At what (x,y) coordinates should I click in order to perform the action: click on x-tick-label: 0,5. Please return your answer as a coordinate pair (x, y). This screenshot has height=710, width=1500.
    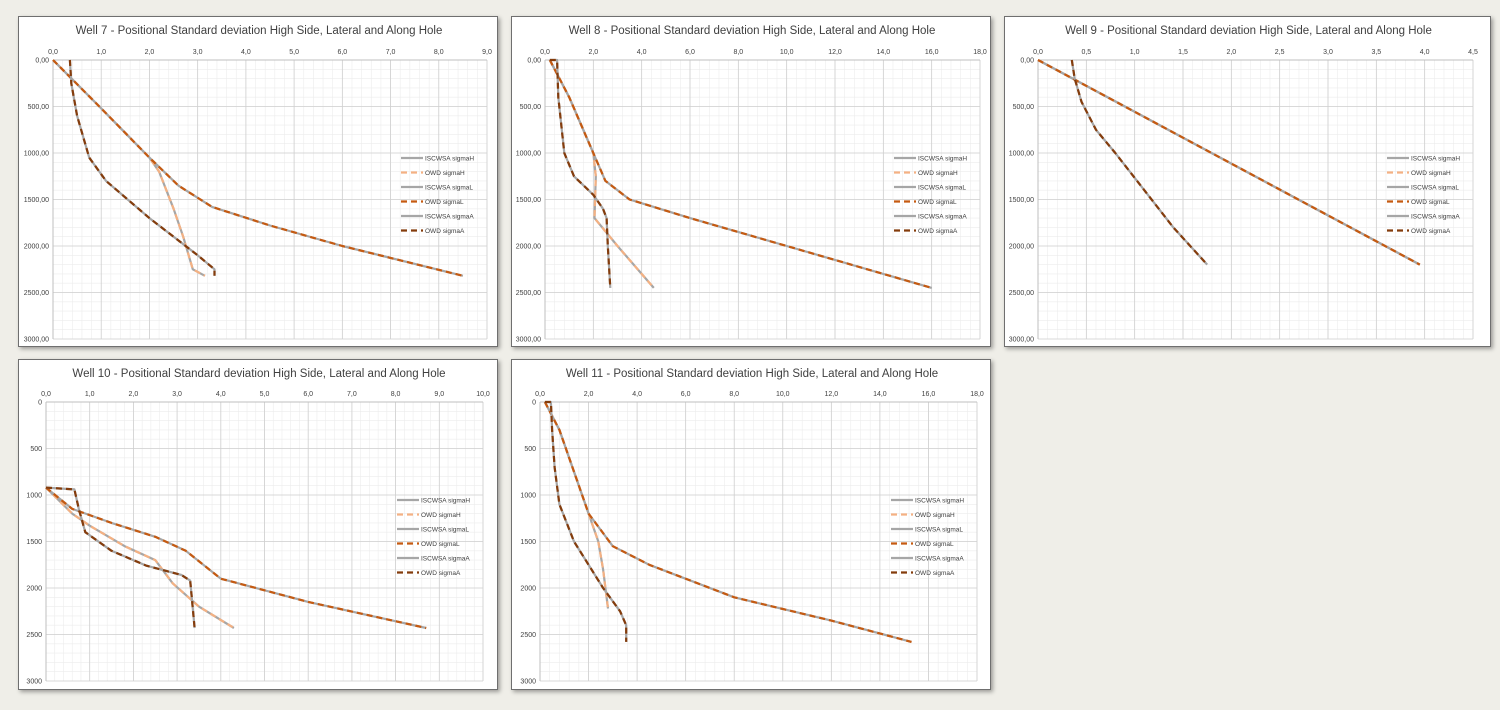
    Looking at the image, I should click on (1086, 52).